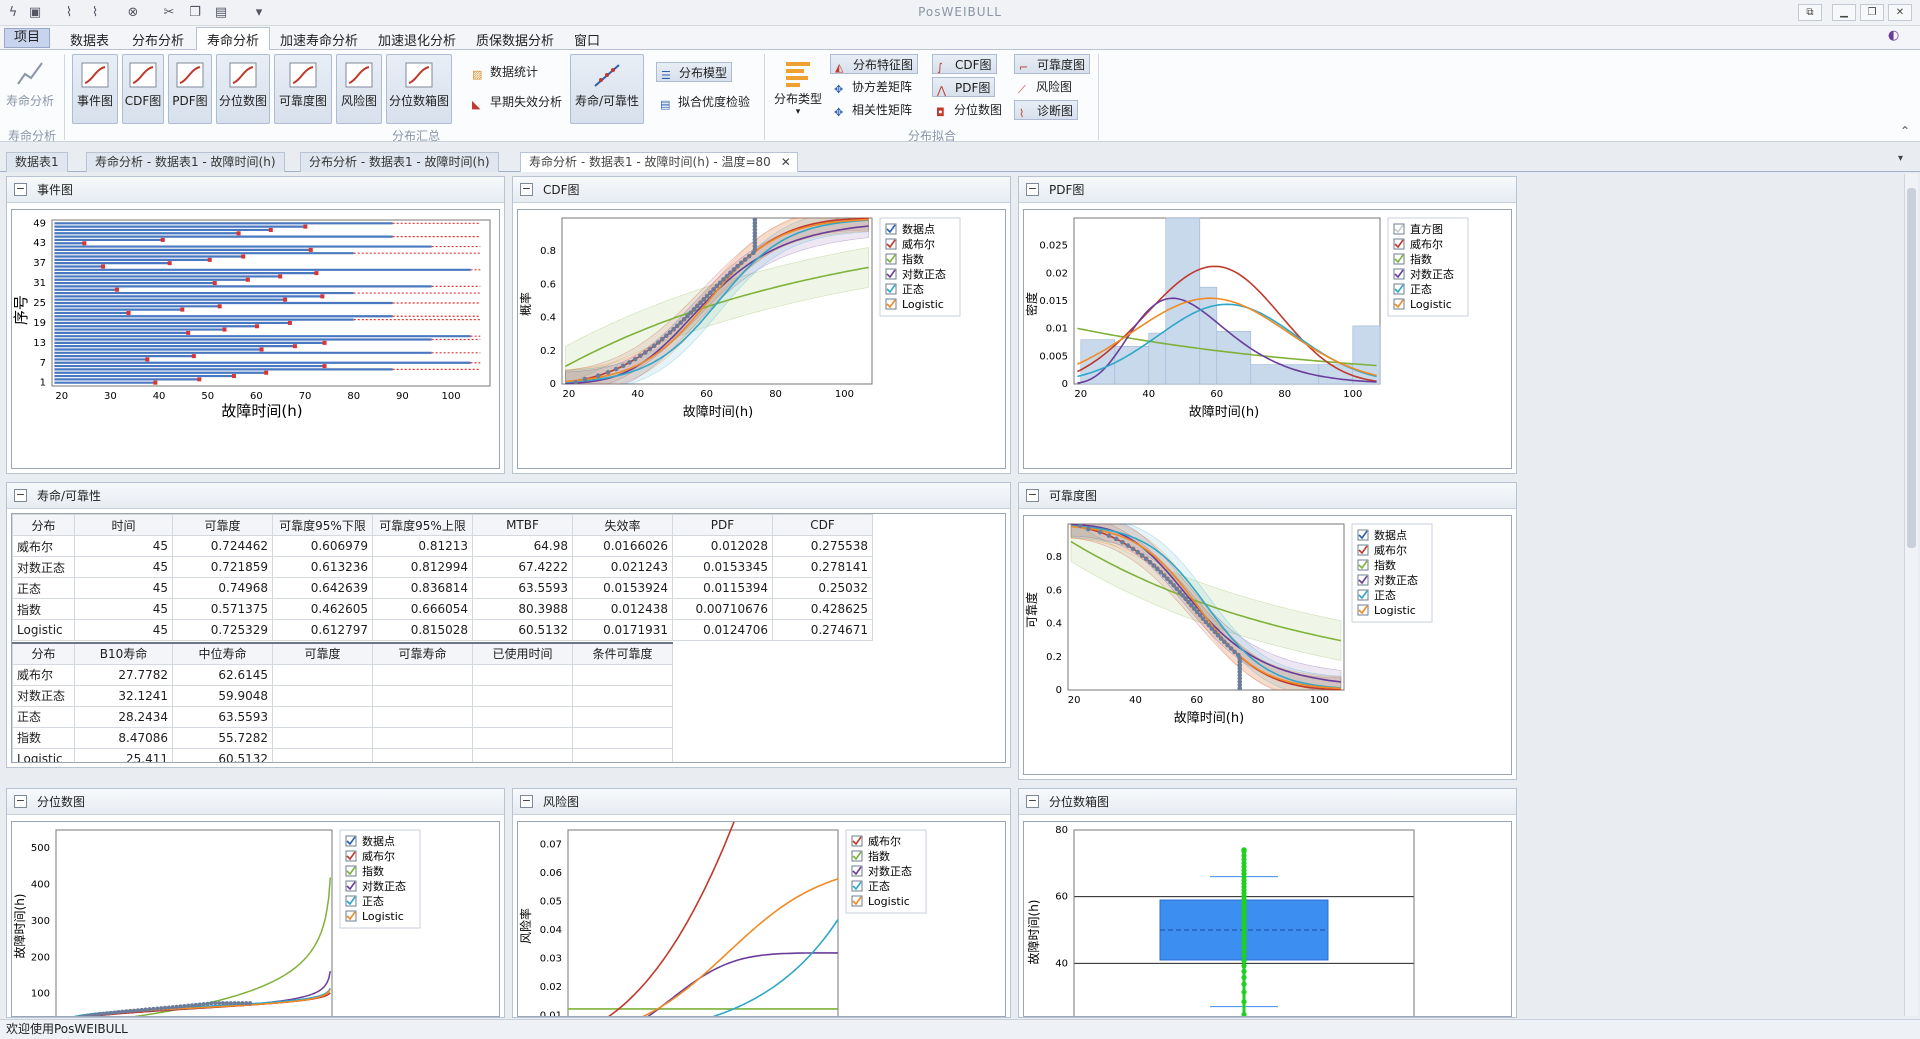 The height and width of the screenshot is (1039, 1920). Describe the element at coordinates (515, 41) in the screenshot. I see `menu-warranty: 质保数据分析` at that location.